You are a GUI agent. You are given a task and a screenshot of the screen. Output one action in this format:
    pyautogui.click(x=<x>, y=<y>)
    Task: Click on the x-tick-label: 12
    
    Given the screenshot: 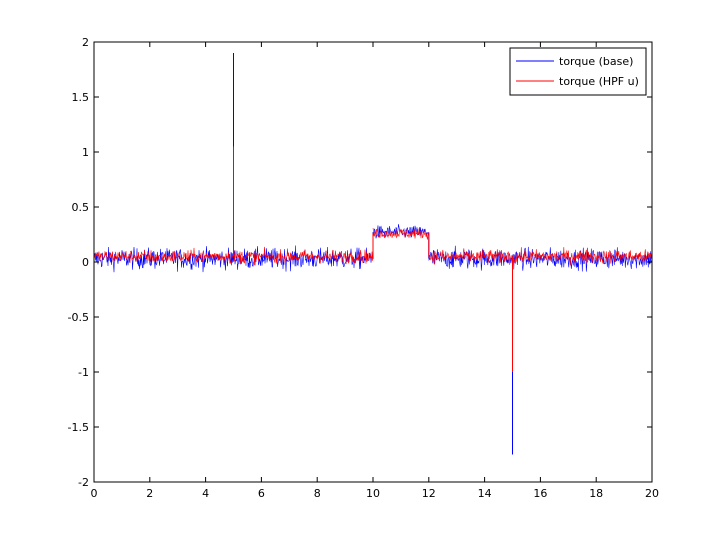 What is the action you would take?
    pyautogui.click(x=429, y=493)
    